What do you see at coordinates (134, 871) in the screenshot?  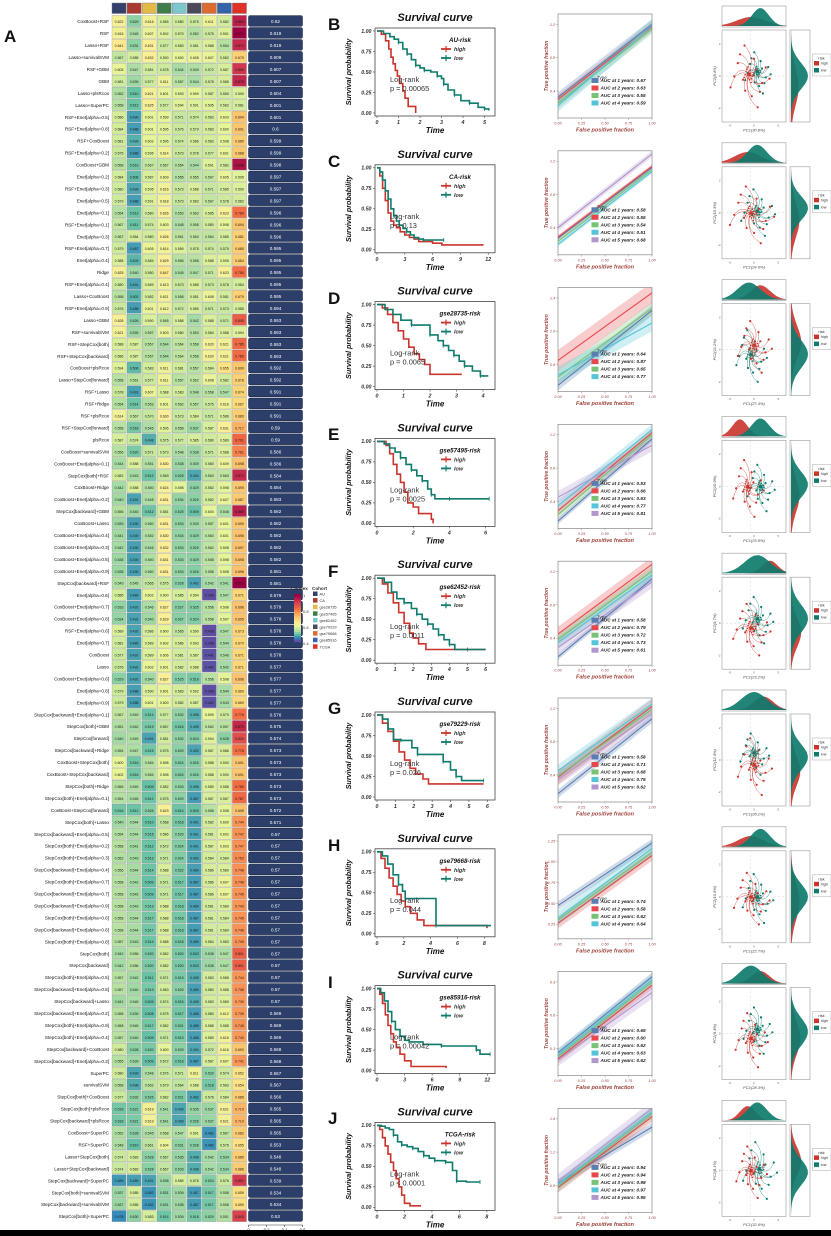 I see `heatmap-cell-value: 0.544` at bounding box center [134, 871].